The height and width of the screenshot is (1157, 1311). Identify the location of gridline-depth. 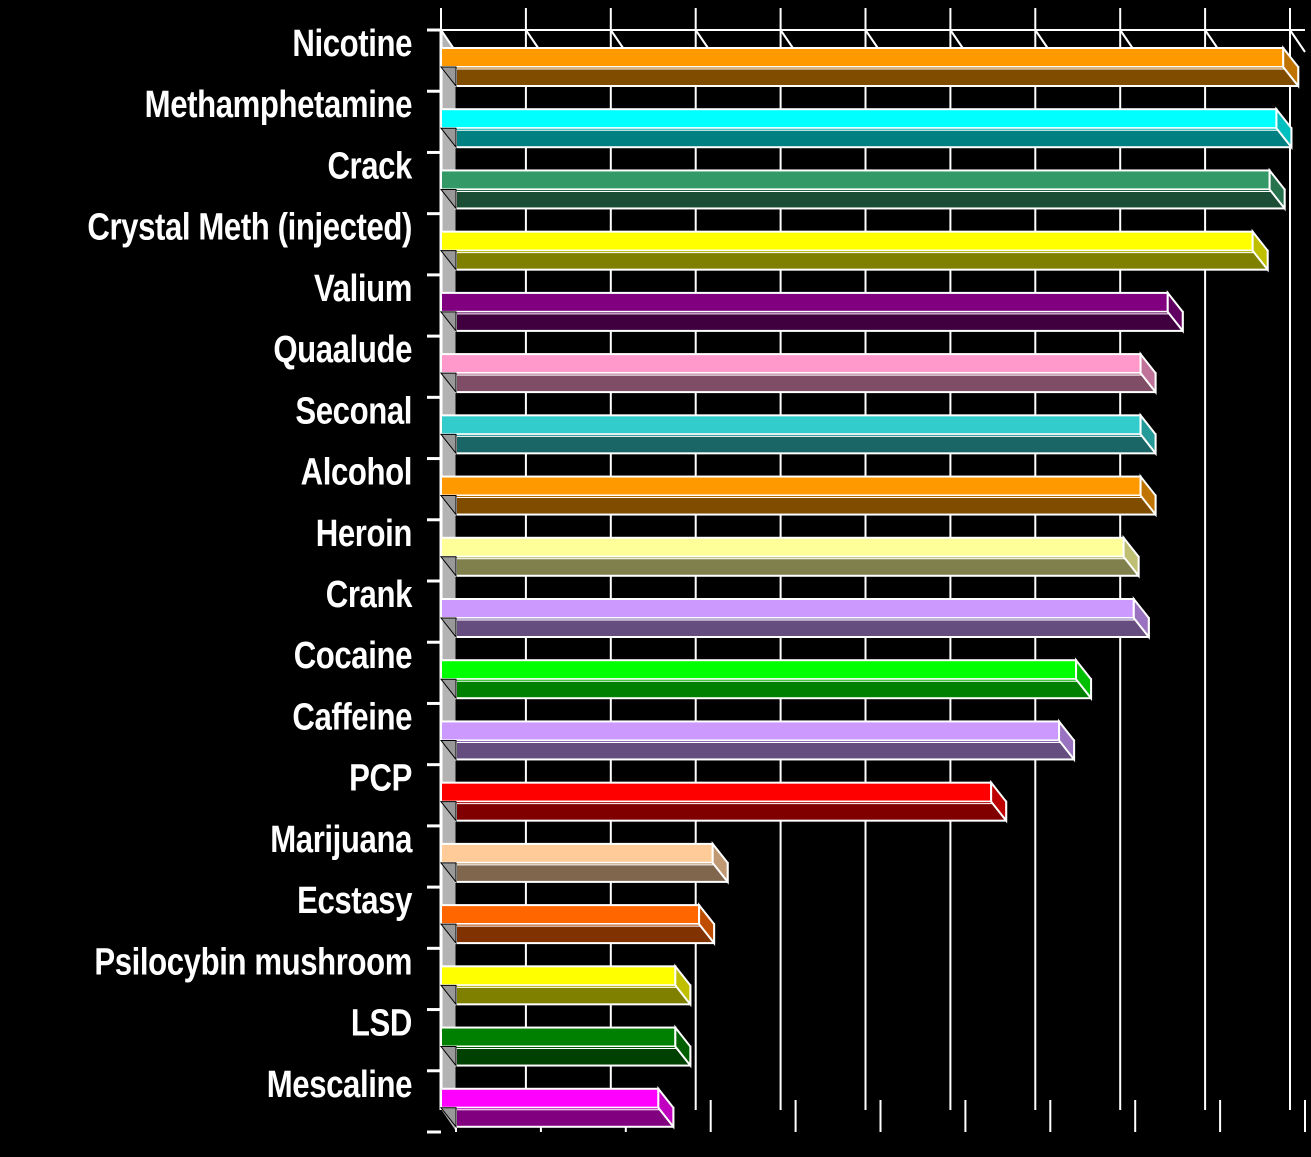
(1297, 41).